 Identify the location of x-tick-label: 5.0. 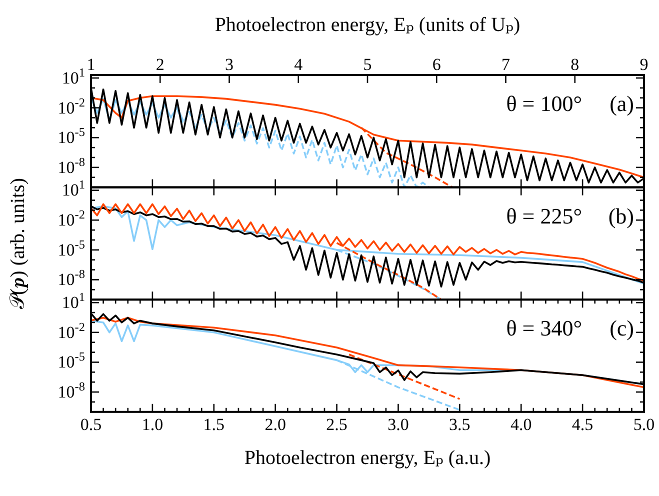
(644, 424).